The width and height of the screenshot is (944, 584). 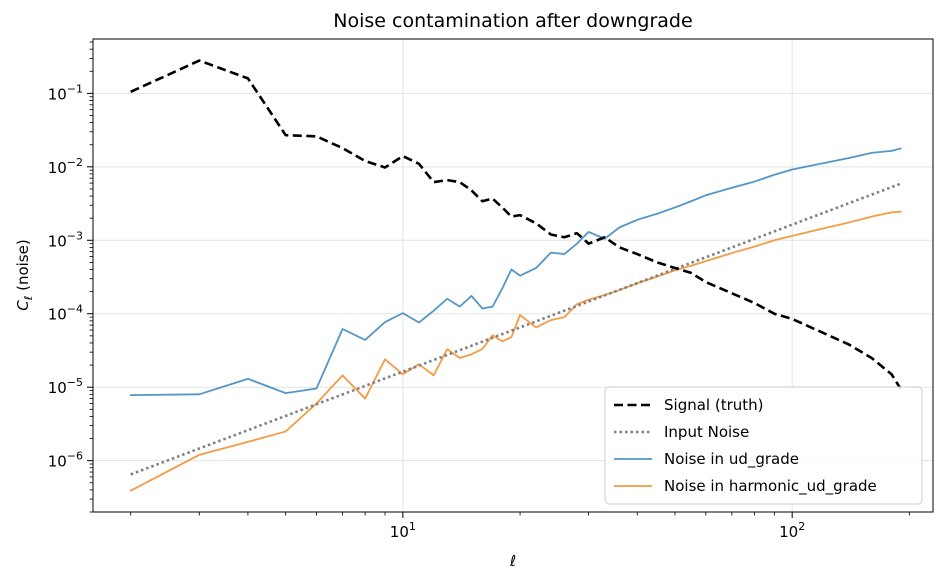 I want to click on x-axis-label: ℓ, so click(x=512, y=561).